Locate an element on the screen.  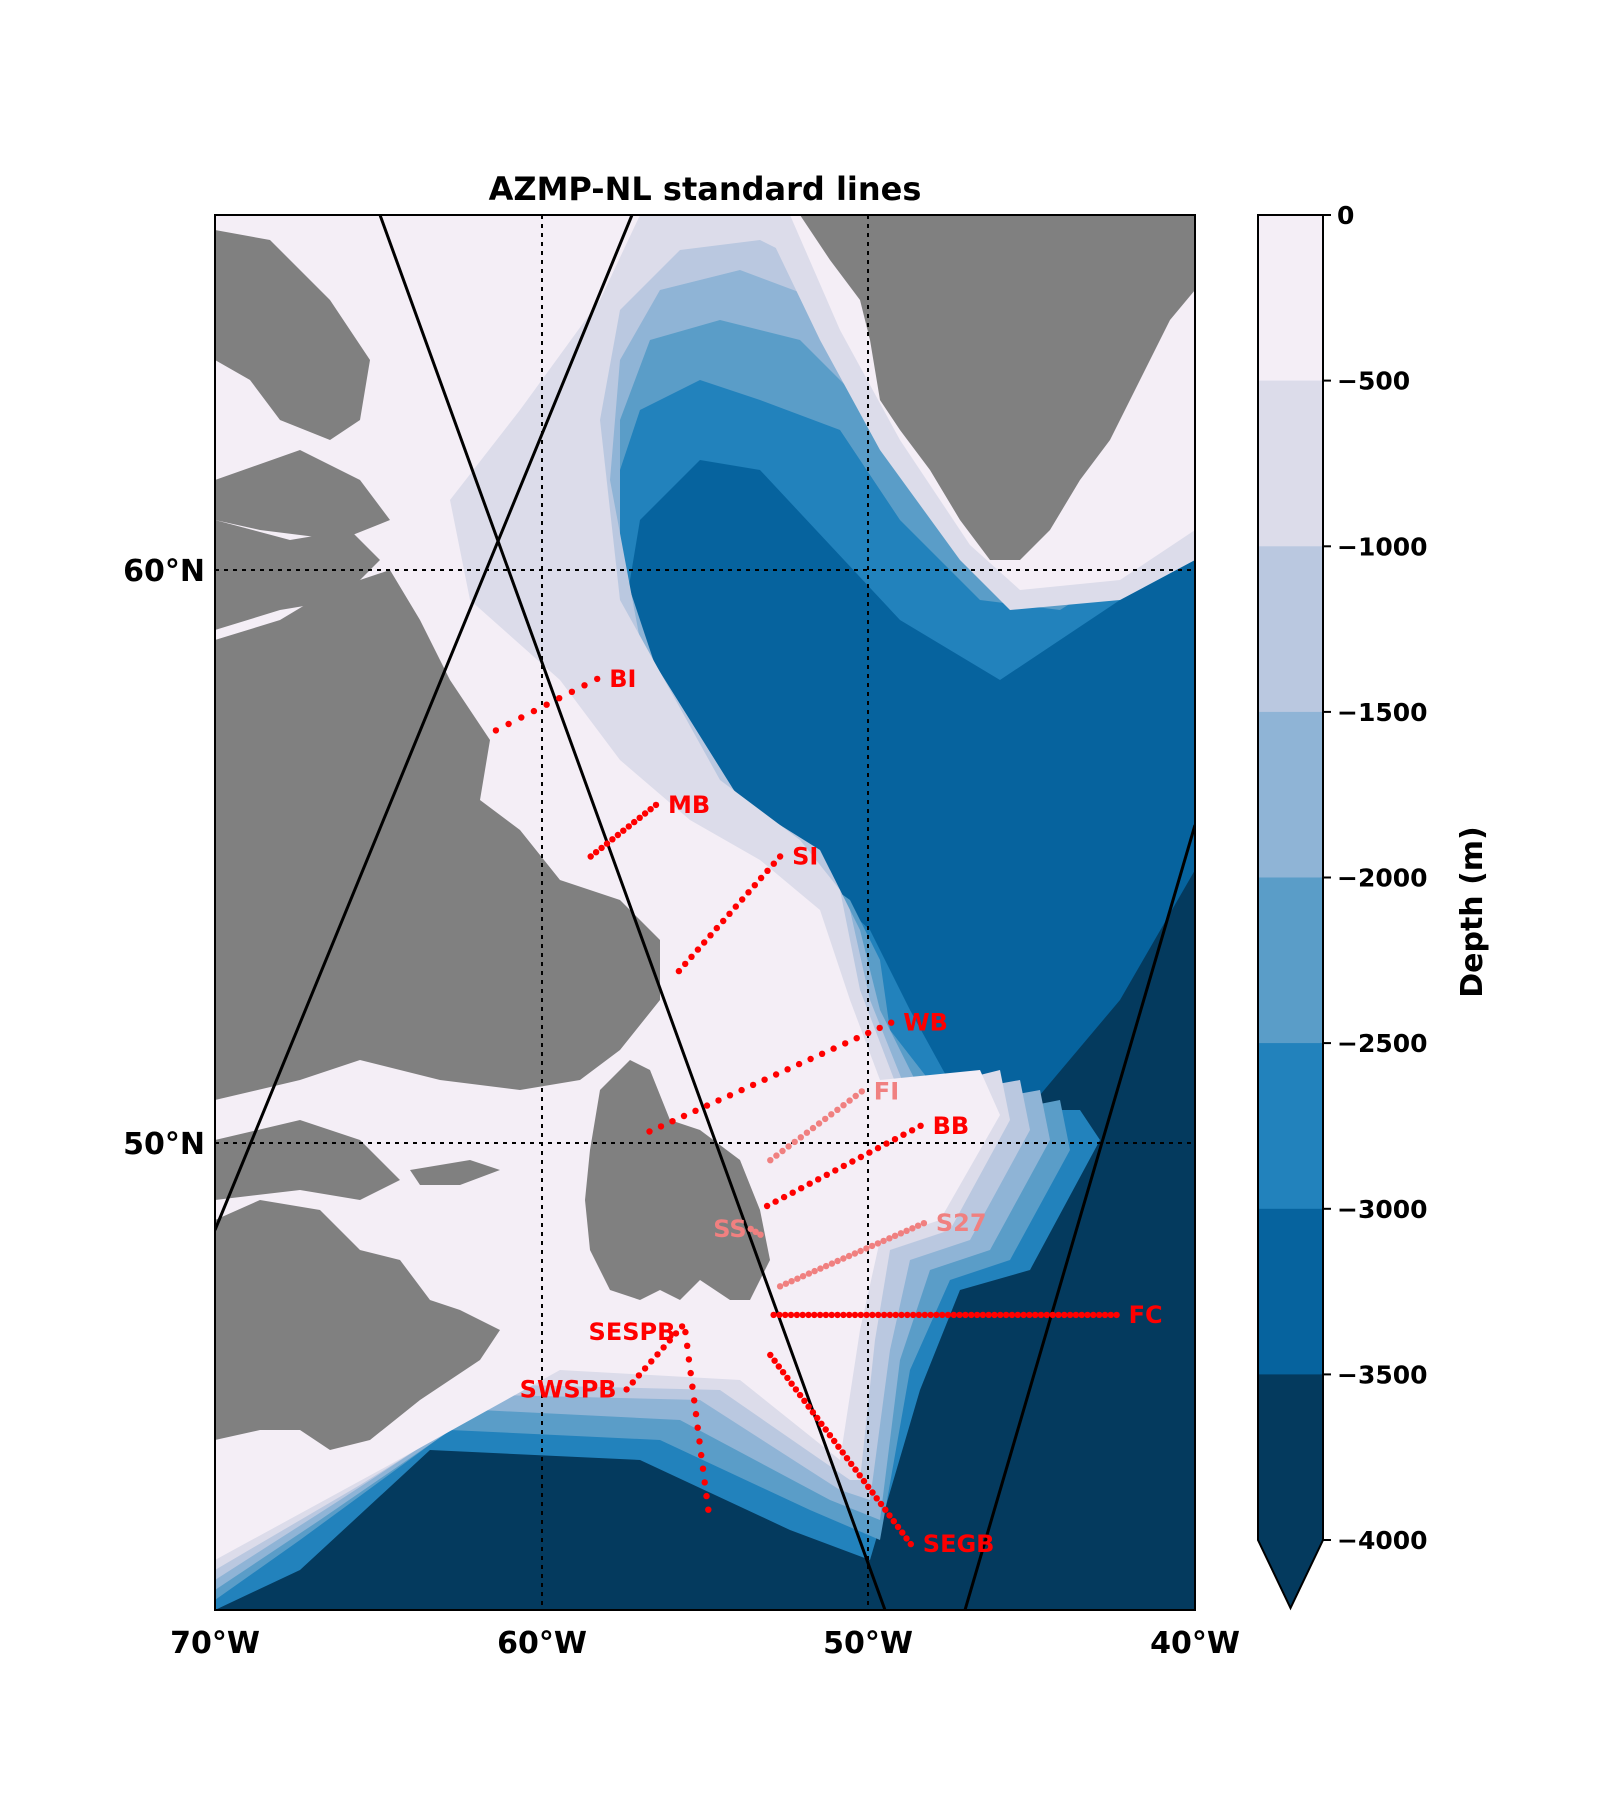
line-label: SWSPB is located at coordinates (568, 1389).